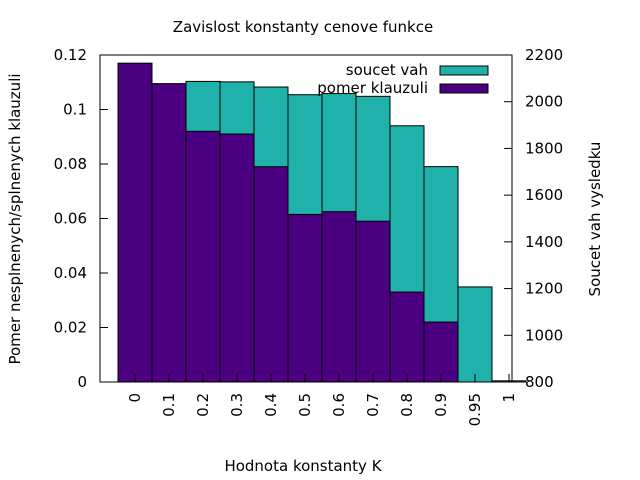 The width and height of the screenshot is (640, 480). Describe the element at coordinates (271, 405) in the screenshot. I see `x-tick-label: 0.4` at that location.